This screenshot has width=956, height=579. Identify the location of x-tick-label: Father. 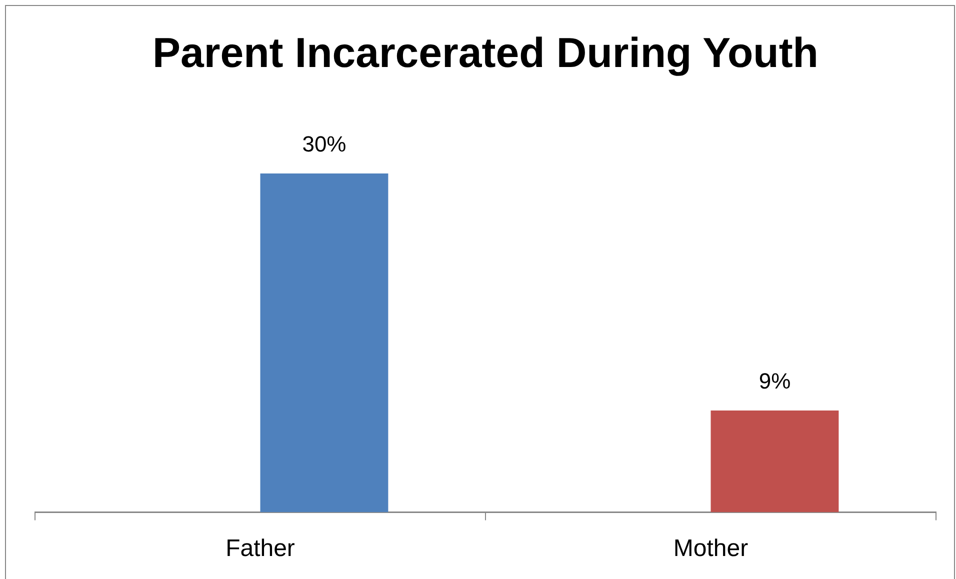
(260, 548).